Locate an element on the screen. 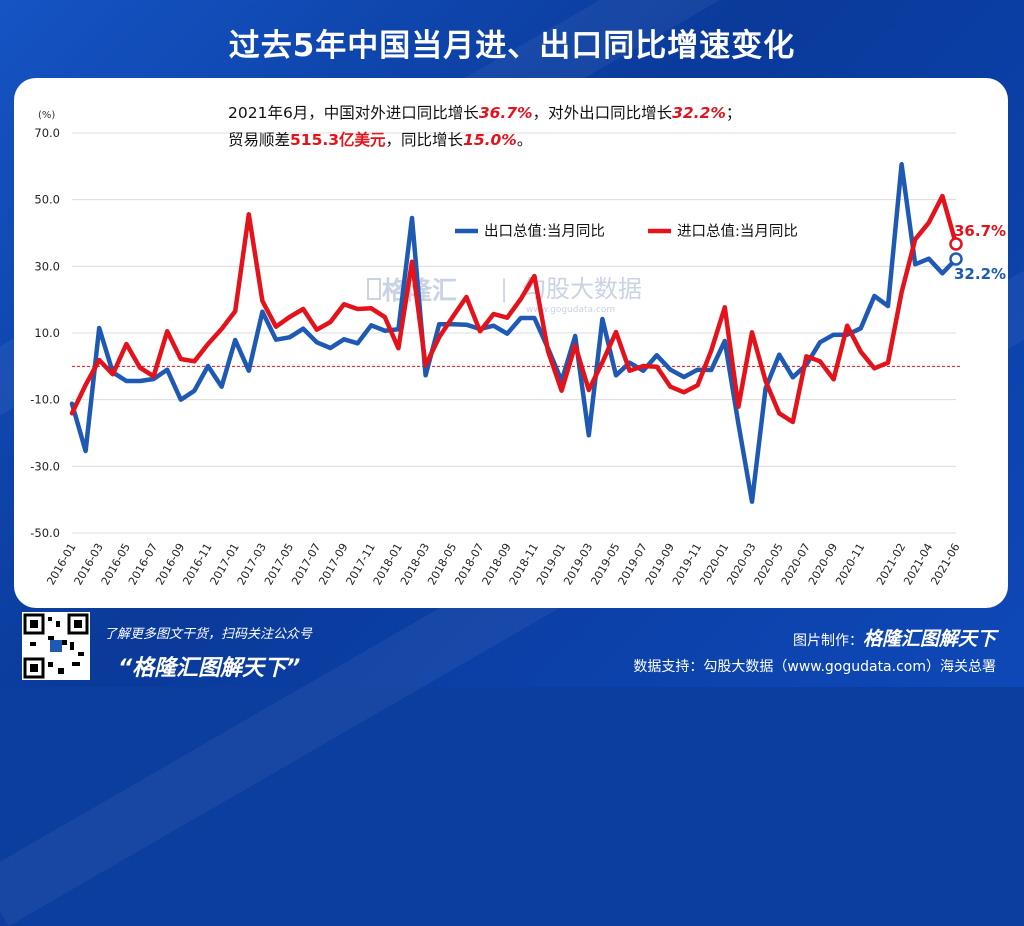 Image resolution: width=1024 pixels, height=926 pixels. watermark-brand2: 勾股大数据 is located at coordinates (582, 289).